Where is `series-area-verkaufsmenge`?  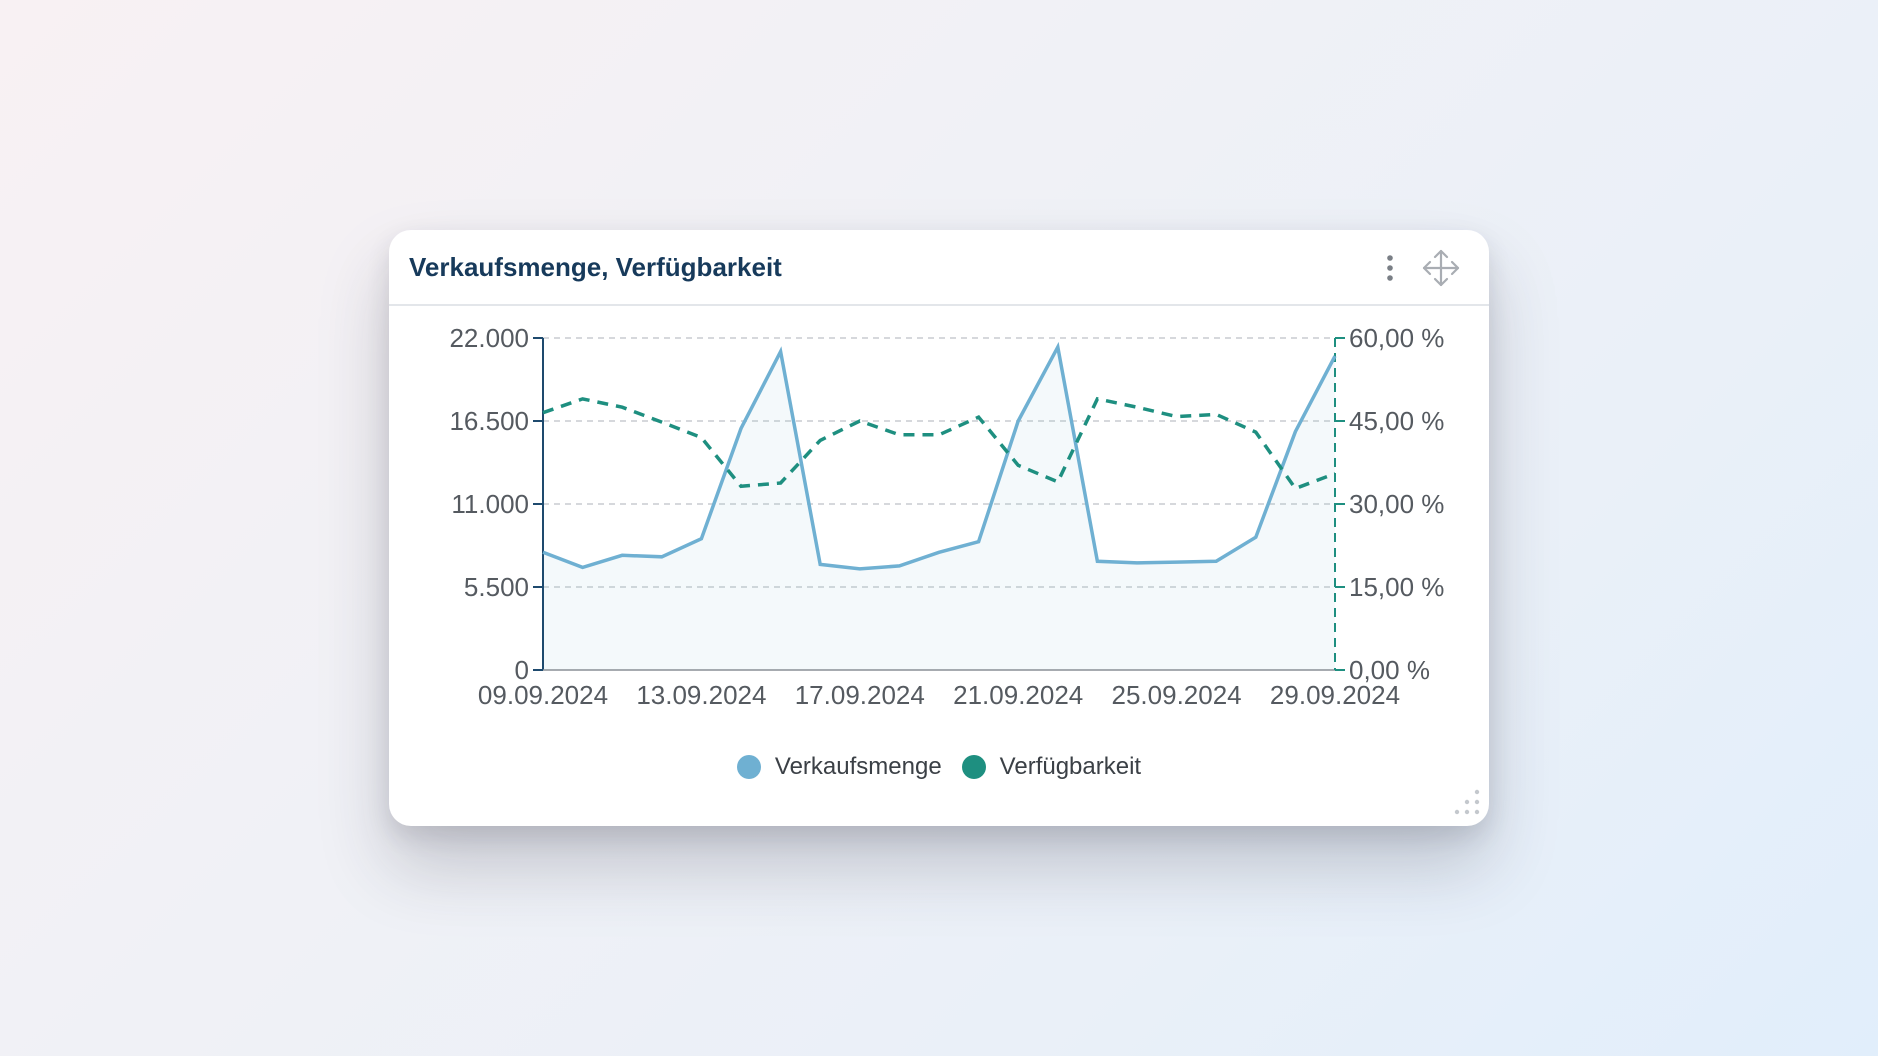 series-area-verkaufsmenge is located at coordinates (939, 508).